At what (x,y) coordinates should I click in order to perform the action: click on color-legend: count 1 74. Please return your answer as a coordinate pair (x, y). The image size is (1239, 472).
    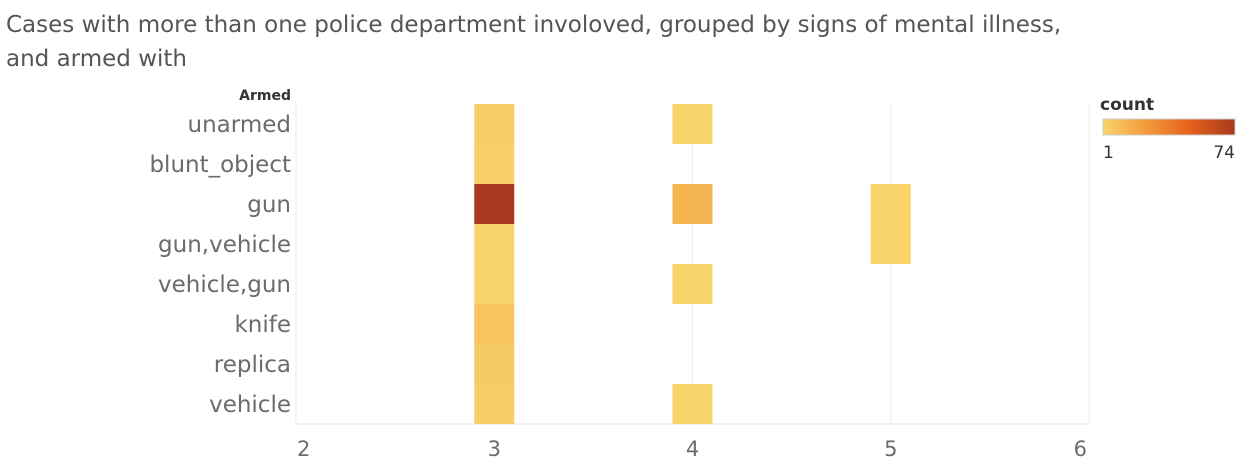
    Looking at the image, I should click on (1168, 129).